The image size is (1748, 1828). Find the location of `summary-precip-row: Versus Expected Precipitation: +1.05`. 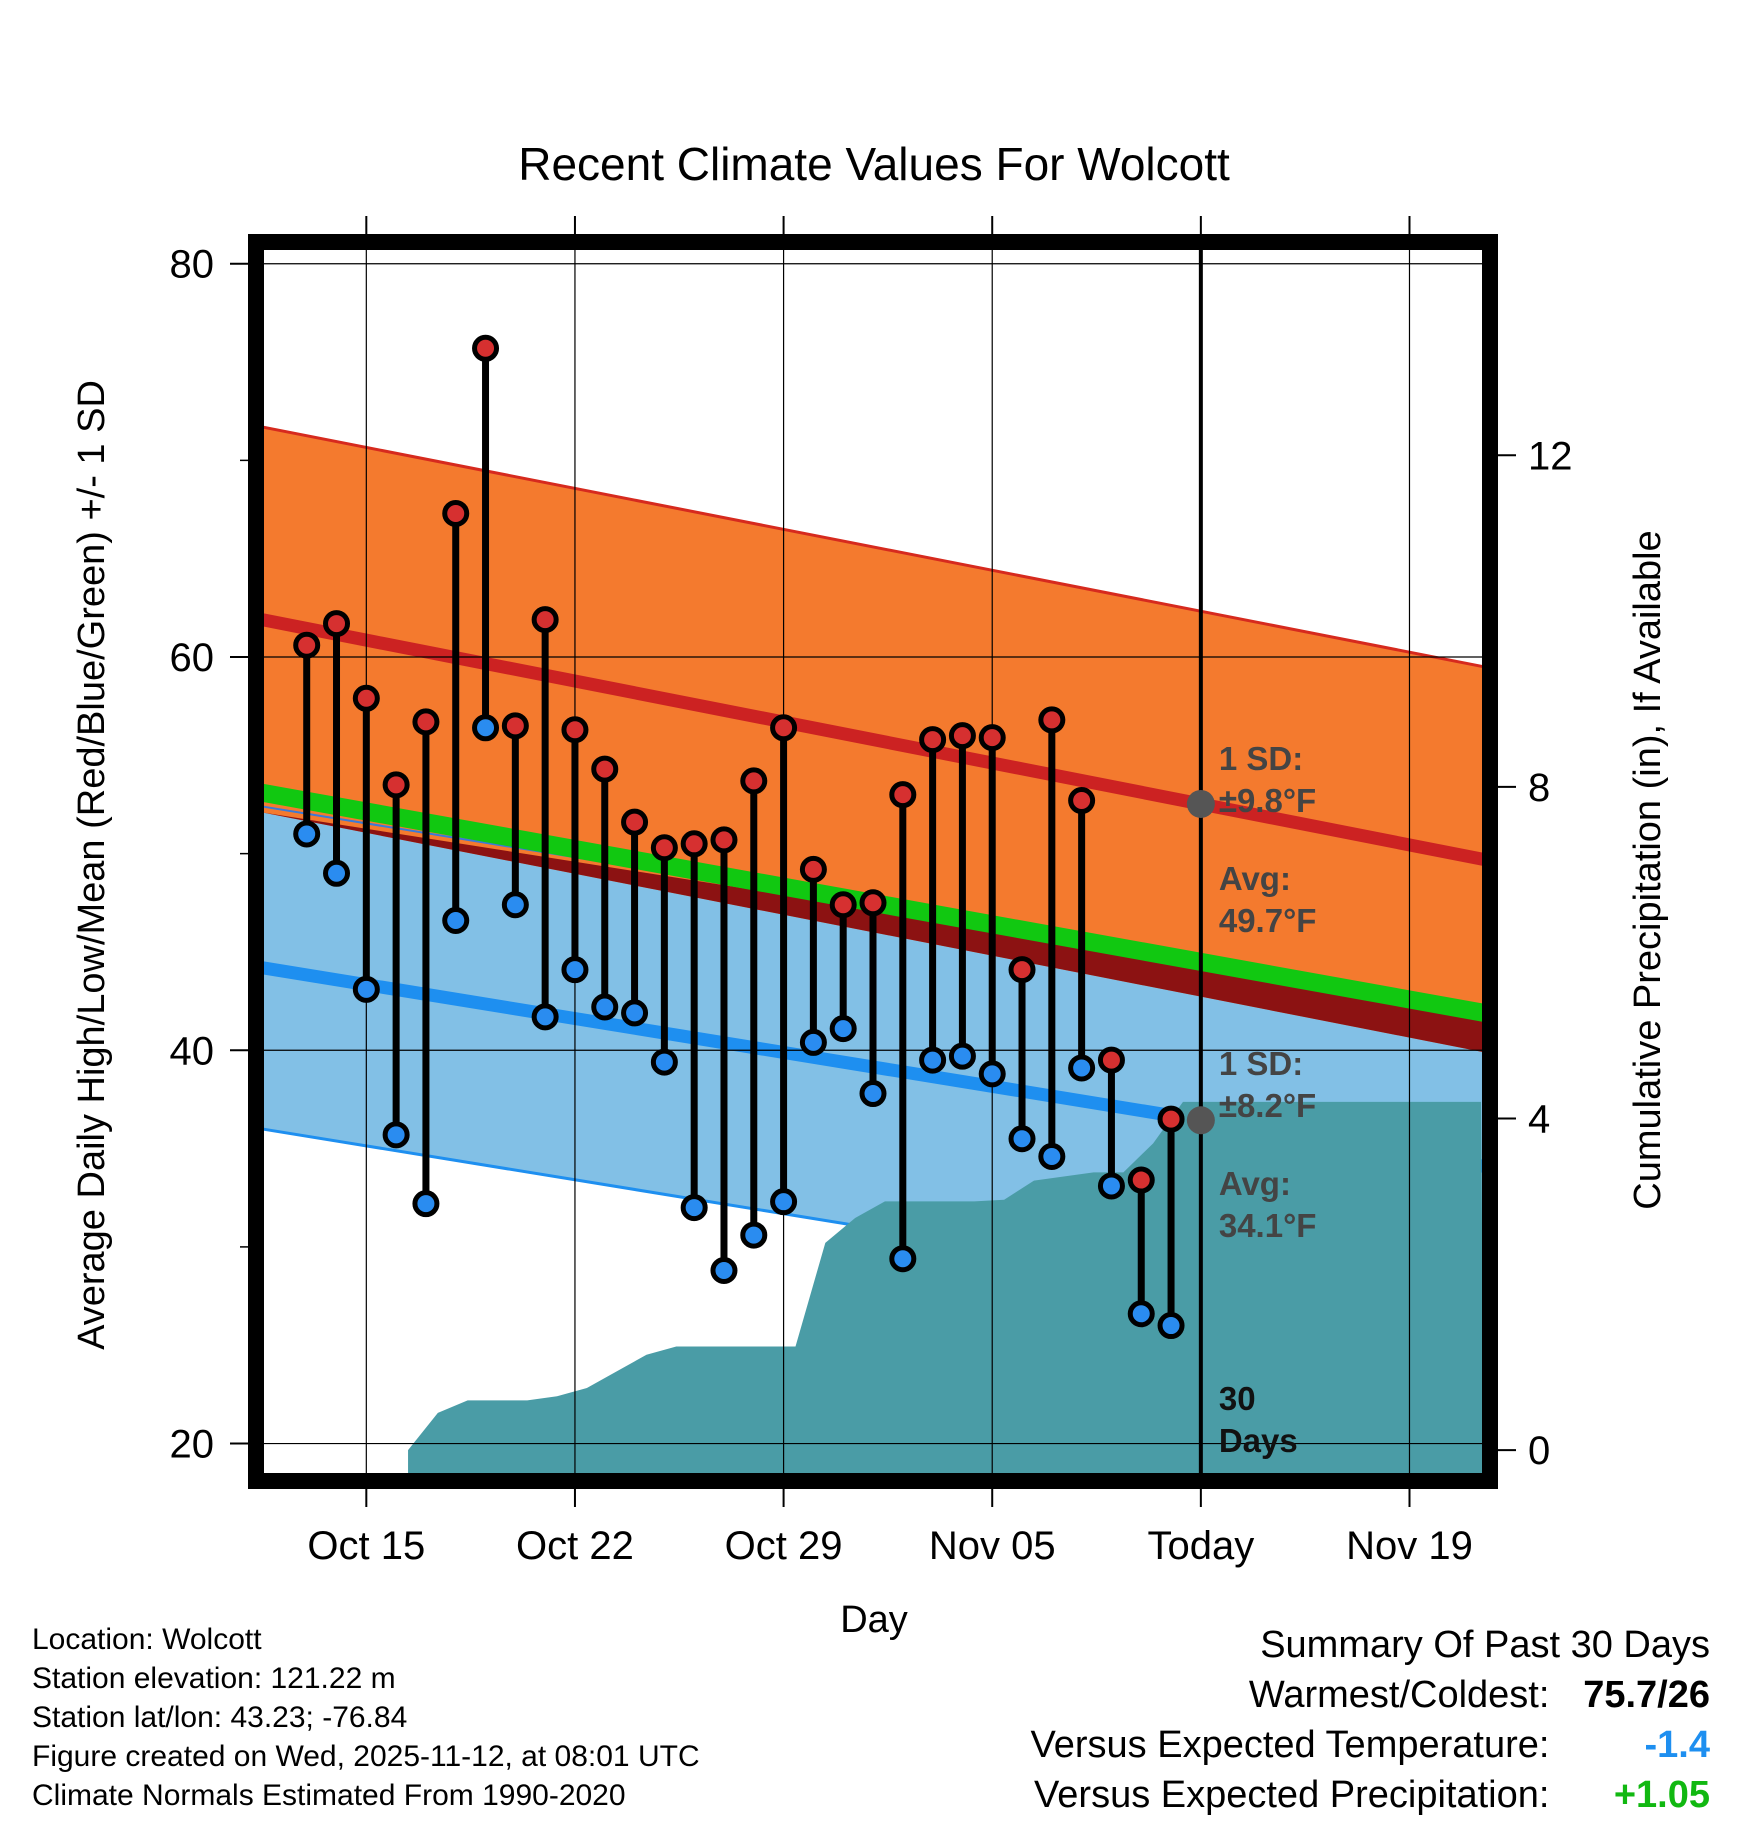

summary-precip-row: Versus Expected Precipitation: +1.05 is located at coordinates (1370, 1795).